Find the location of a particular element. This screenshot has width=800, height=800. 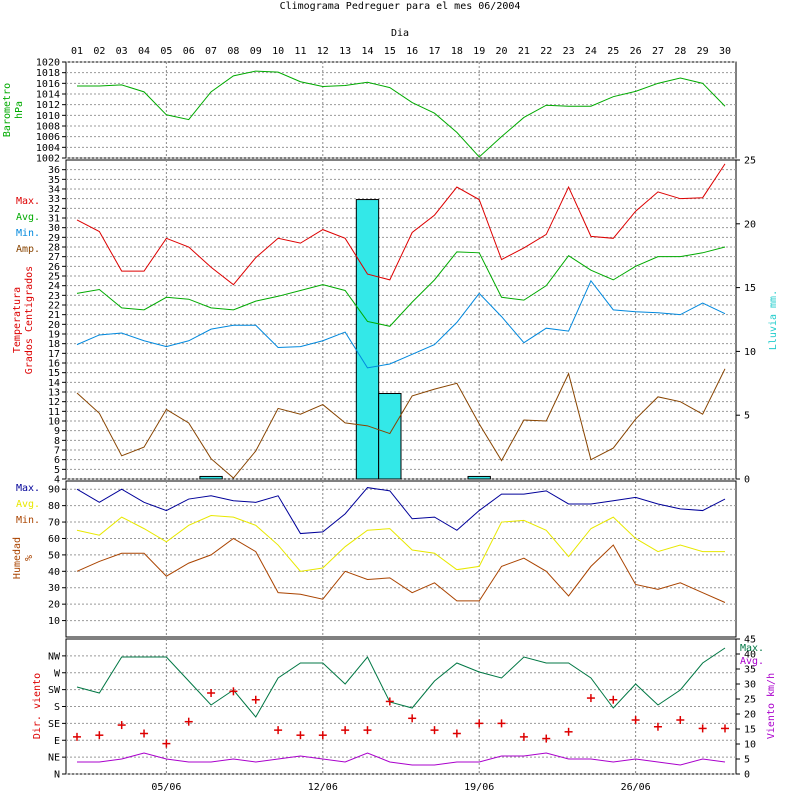

x-tick-label: 04 is located at coordinates (144, 51).